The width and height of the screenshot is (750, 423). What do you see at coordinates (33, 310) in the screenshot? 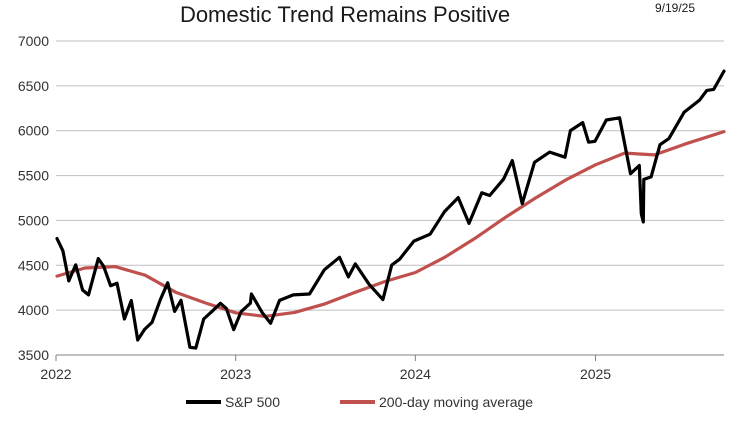
I see `y-tick-label-4000: 4000` at bounding box center [33, 310].